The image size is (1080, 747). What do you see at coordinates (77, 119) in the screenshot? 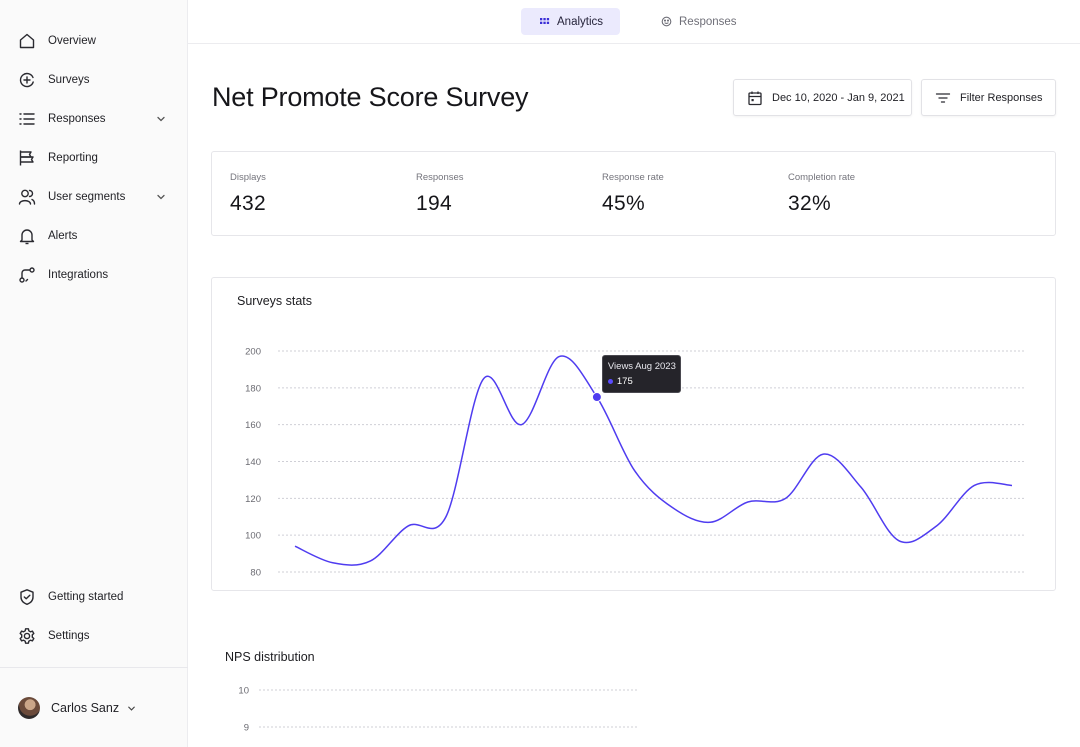
I see `sidebar-item-label: Responses` at bounding box center [77, 119].